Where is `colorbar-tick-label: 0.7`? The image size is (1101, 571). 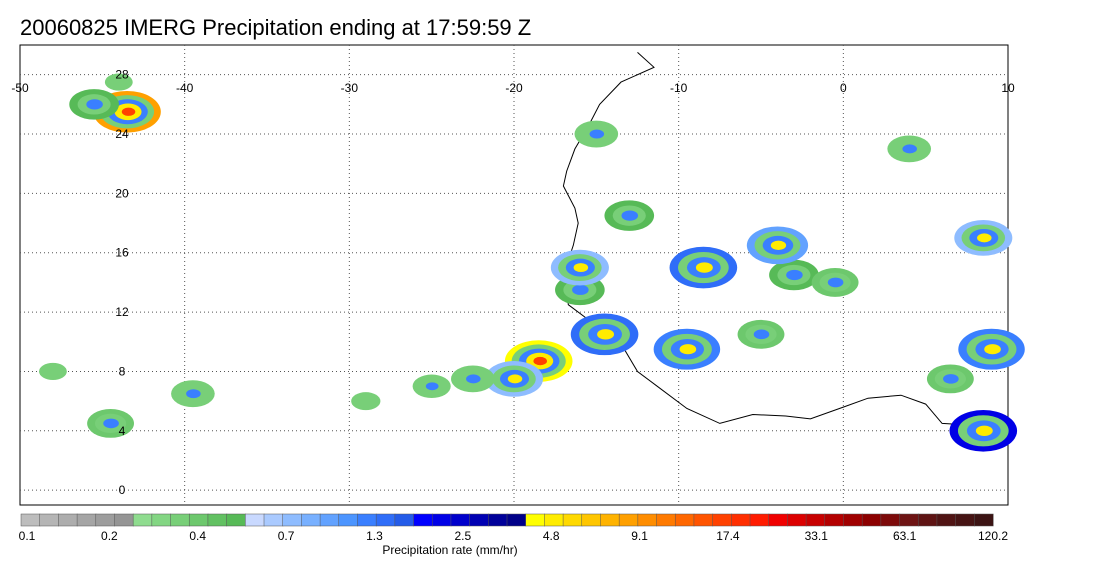 colorbar-tick-label: 0.7 is located at coordinates (286, 536).